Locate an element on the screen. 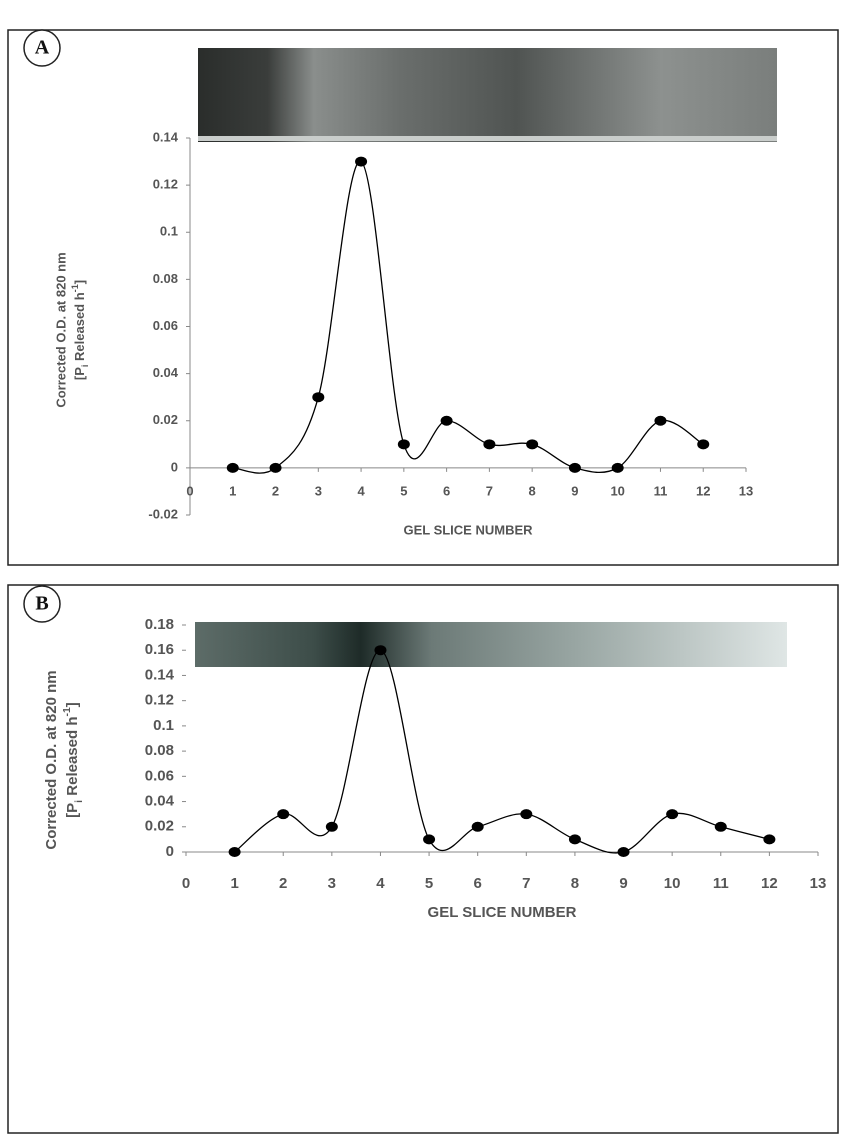  data-line is located at coordinates (502, 751).